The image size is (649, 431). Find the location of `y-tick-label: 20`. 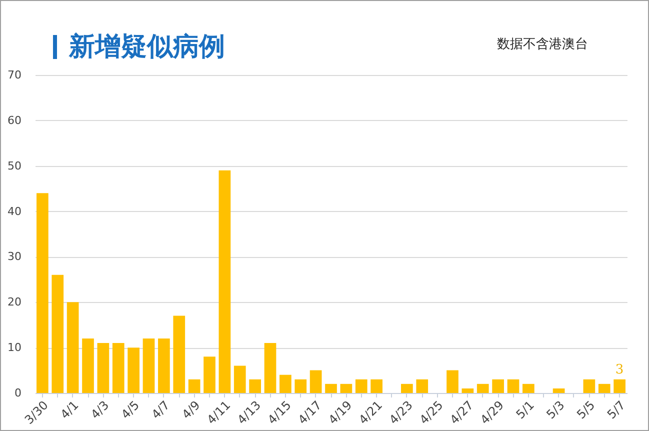

y-tick-label: 20 is located at coordinates (15, 302).